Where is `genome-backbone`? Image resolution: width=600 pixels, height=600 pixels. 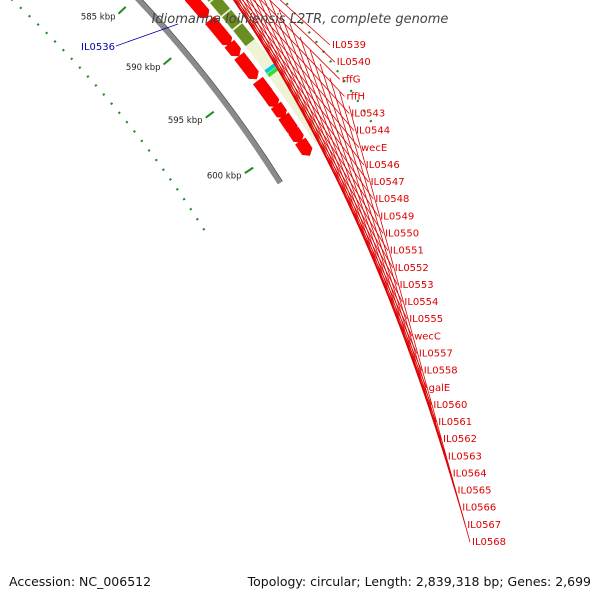 genome-backbone is located at coordinates (208, 92).